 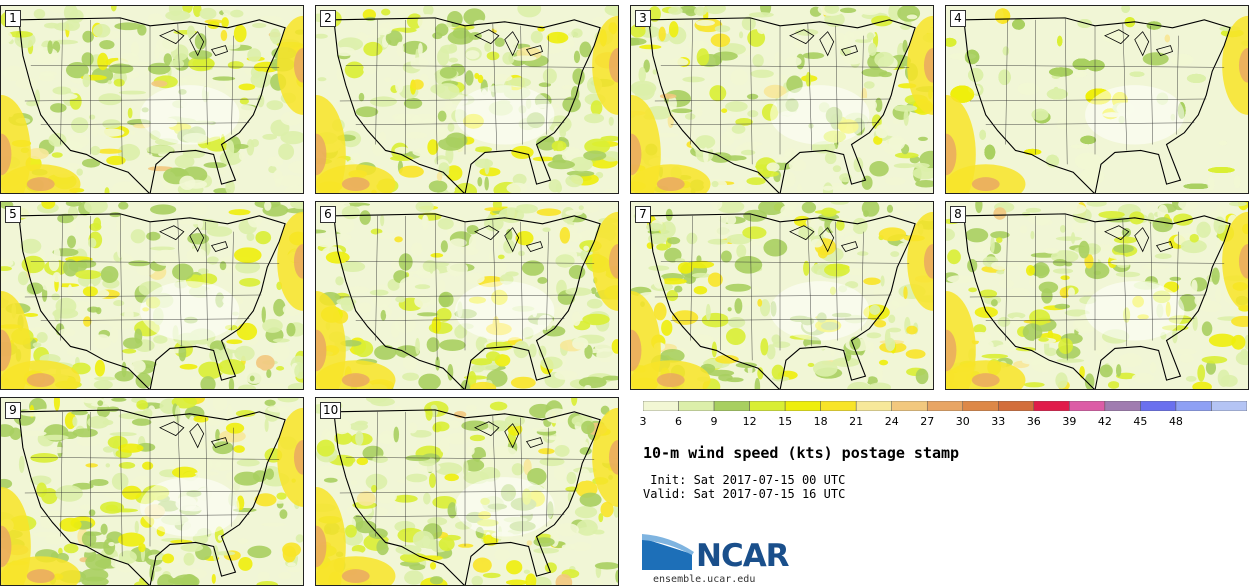 I want to click on wind-speed-field, so click(x=152, y=99).